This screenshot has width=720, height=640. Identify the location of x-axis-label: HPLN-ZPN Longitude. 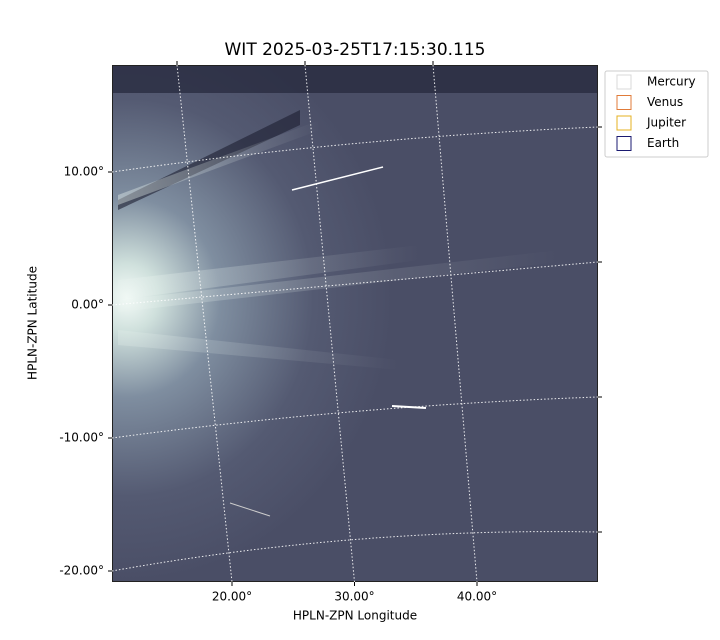
(355, 616).